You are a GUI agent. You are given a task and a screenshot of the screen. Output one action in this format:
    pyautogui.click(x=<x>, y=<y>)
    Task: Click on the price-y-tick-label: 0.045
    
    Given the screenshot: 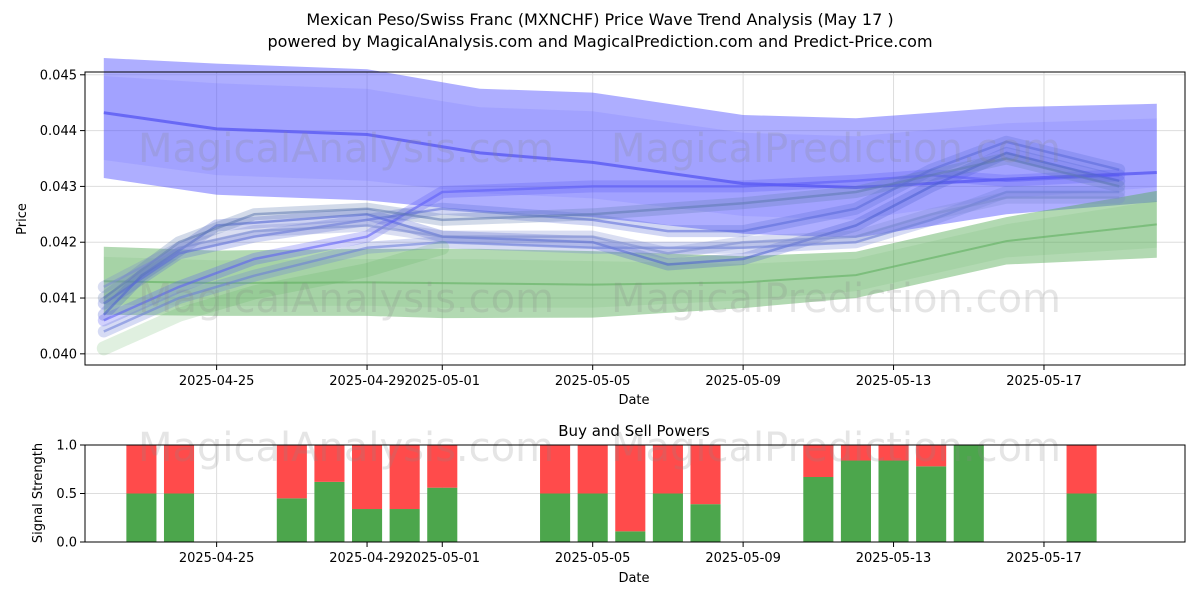 What is the action you would take?
    pyautogui.click(x=58, y=75)
    